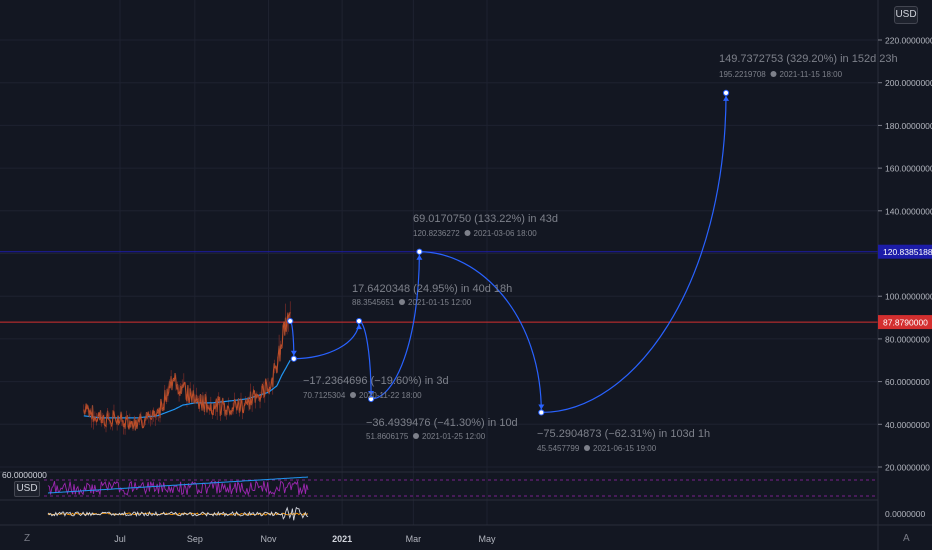  Describe the element at coordinates (195, 539) in the screenshot. I see `time-tick-label: Sep` at that location.